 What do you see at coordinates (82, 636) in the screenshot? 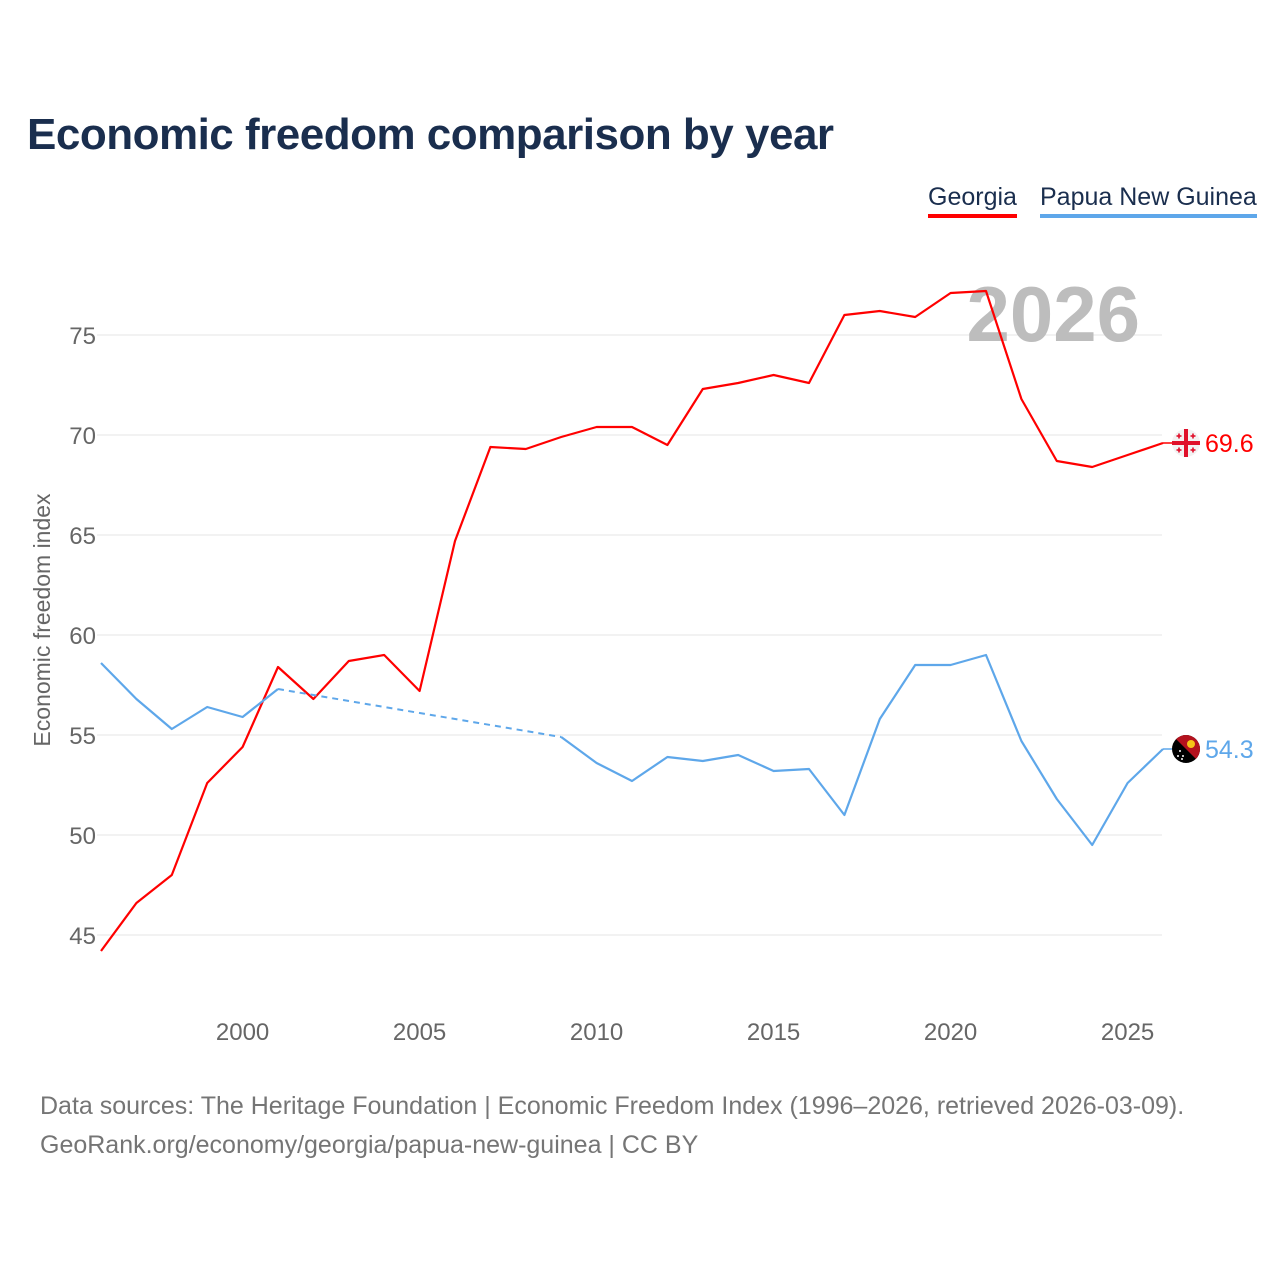
I see `y-tick-label: 60` at bounding box center [82, 636].